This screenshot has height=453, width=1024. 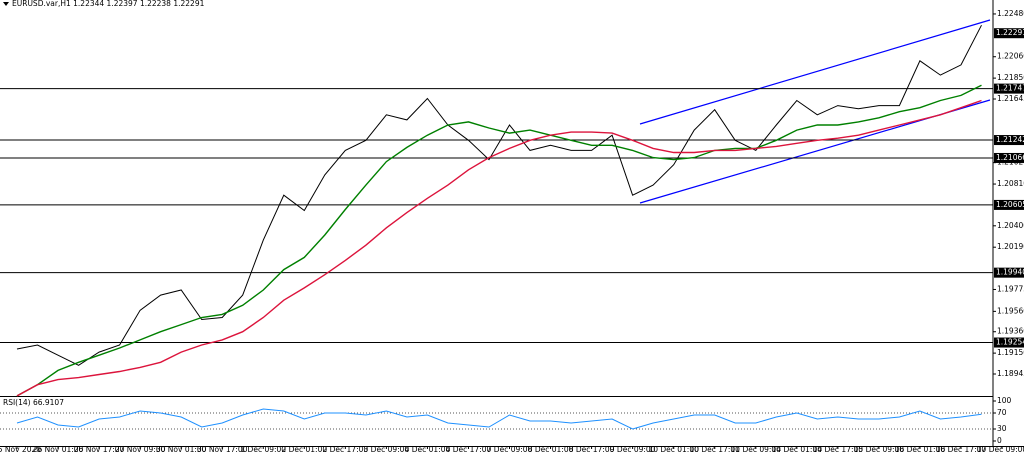 What do you see at coordinates (999, 440) in the screenshot?
I see `rsi-tick-label: 0` at bounding box center [999, 440].